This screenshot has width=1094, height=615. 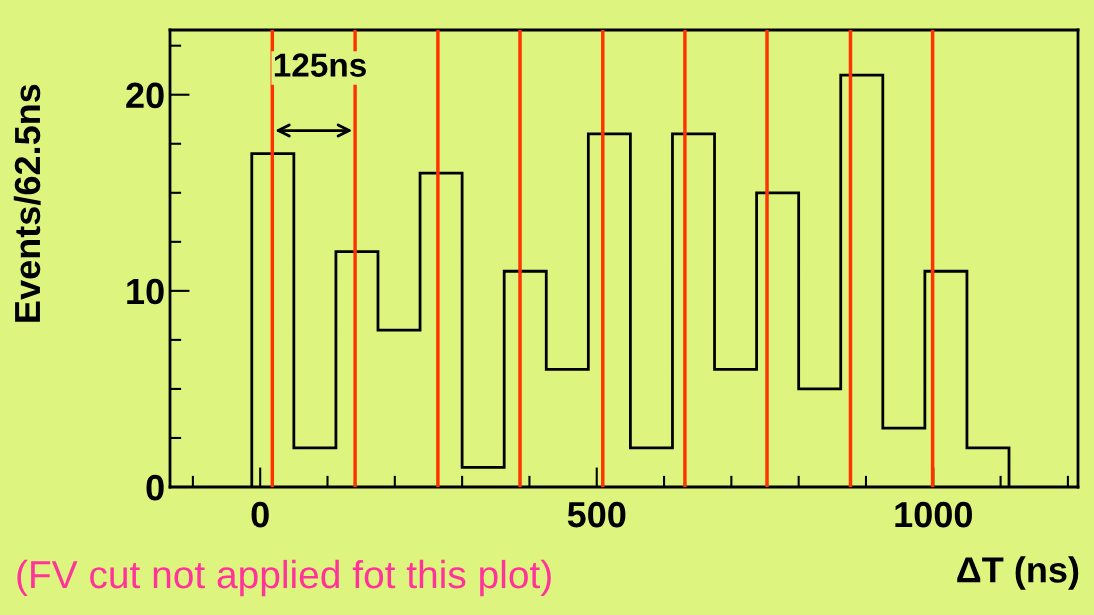 I want to click on x-tick-label: 1000, so click(x=933, y=514).